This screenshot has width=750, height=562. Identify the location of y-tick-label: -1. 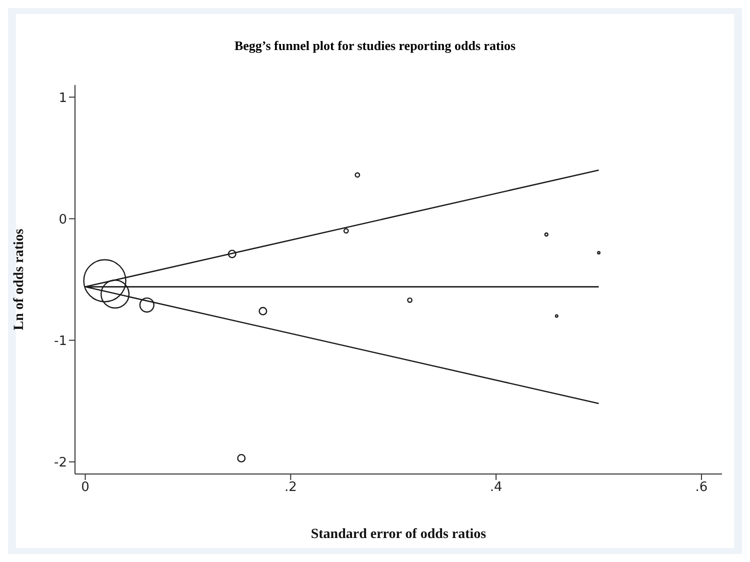
(60, 341).